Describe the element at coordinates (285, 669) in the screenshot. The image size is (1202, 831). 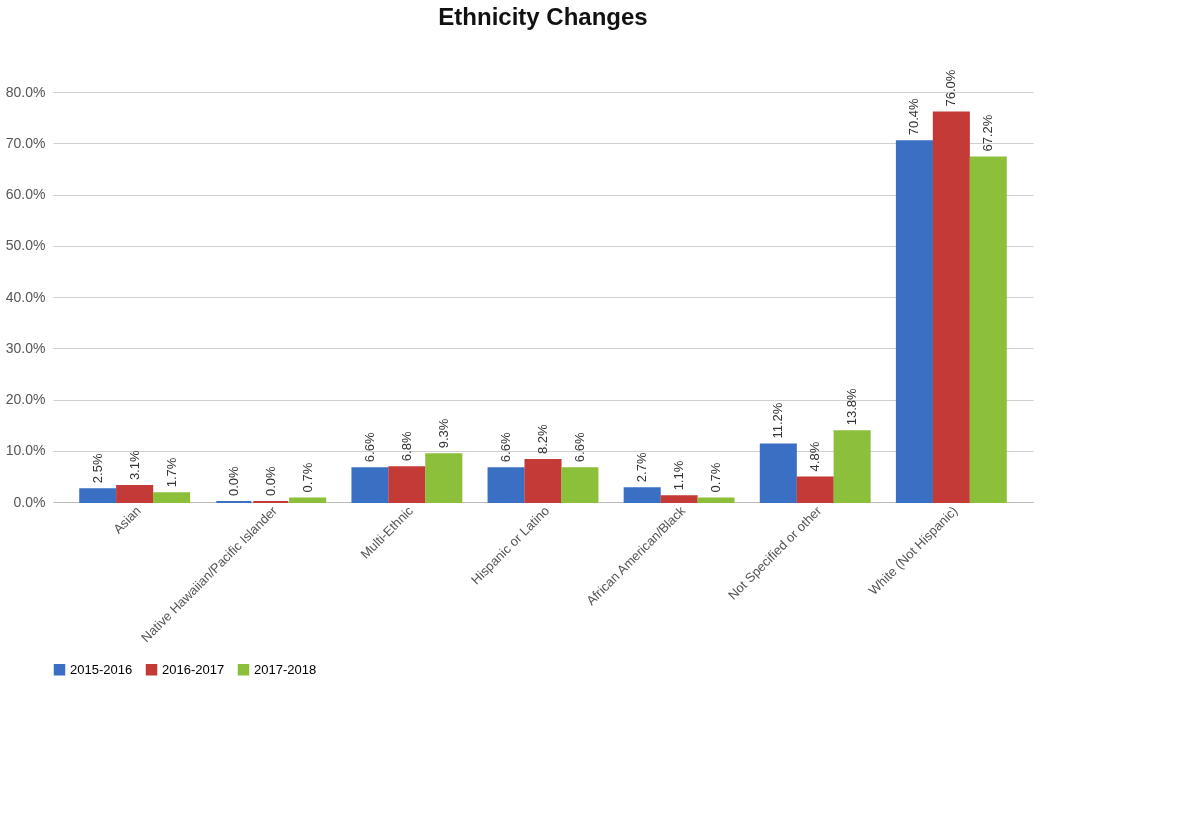
I see `legend-label: 2017-2018` at that location.